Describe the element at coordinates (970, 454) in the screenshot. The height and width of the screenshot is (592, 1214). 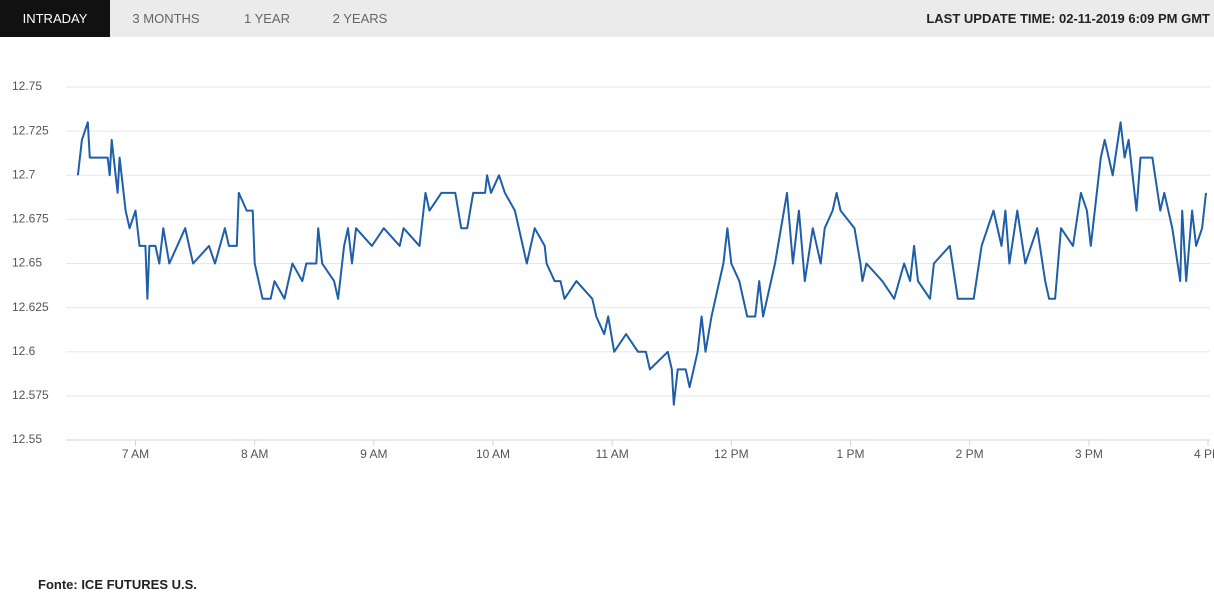
I see `x-tick-label: 2 PM` at that location.